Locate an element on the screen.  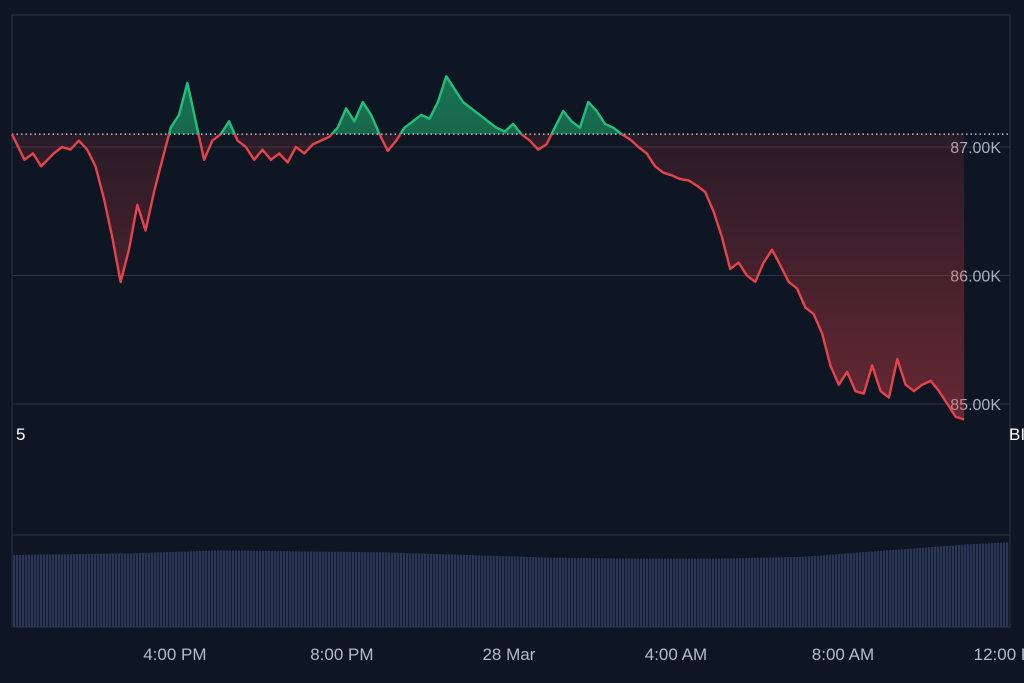
price-line-up is located at coordinates (318, 105).